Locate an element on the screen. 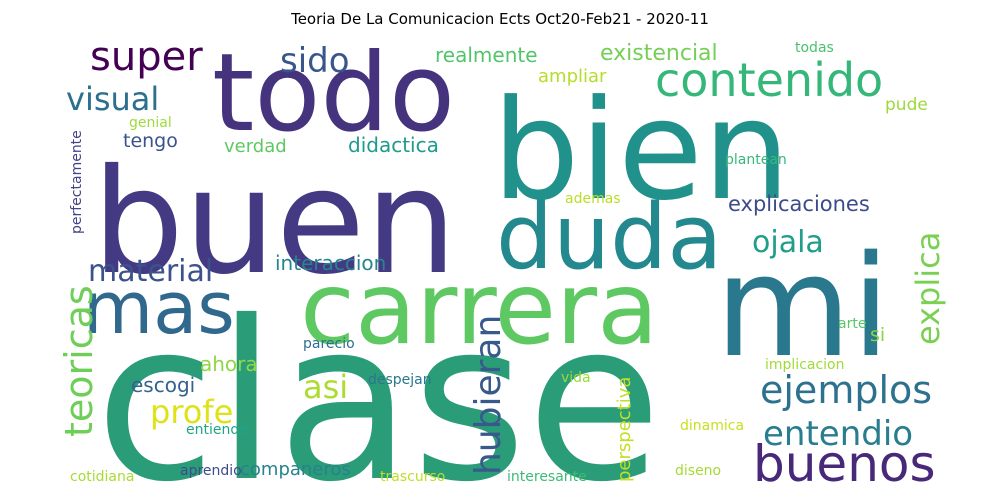  cloud-word-verdad: verdad is located at coordinates (255, 146).